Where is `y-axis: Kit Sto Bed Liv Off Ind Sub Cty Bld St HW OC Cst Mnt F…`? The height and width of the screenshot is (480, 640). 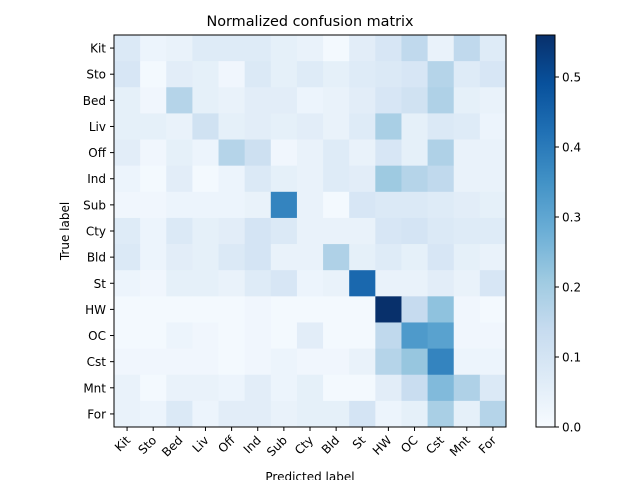
y-axis: Kit Sto Bed Liv Off Ind Sub Cty Bld St HW OC Cst Mnt F… is located at coordinates (98, 231).